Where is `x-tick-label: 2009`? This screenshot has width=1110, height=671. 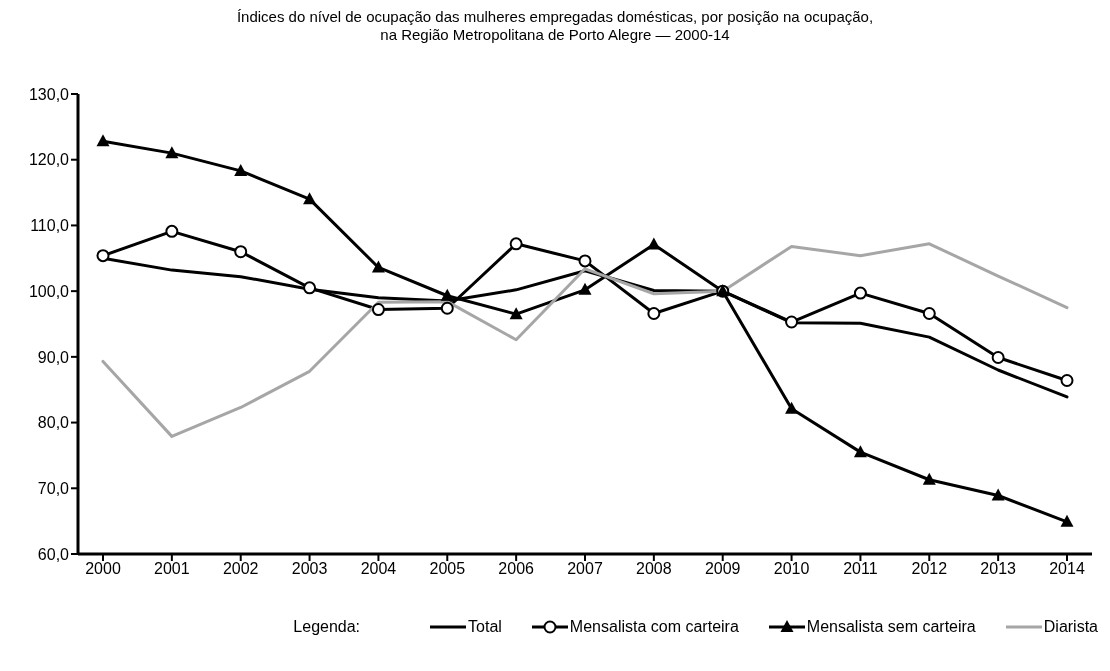 x-tick-label: 2009 is located at coordinates (722, 569).